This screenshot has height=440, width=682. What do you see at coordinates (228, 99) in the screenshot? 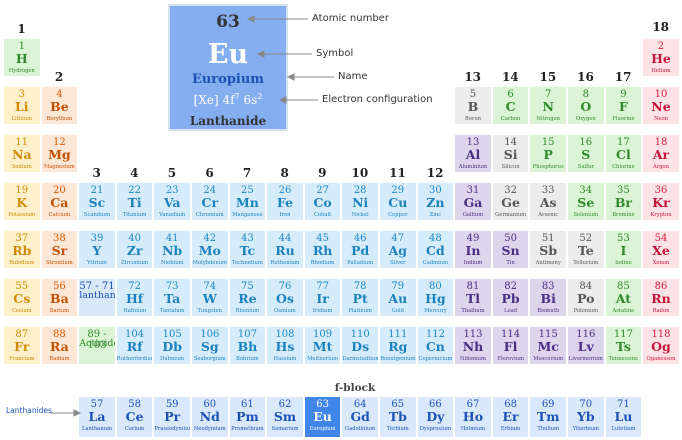
I see `legend-electron-configuration: [Xe] 4f7 6s2` at bounding box center [228, 99].